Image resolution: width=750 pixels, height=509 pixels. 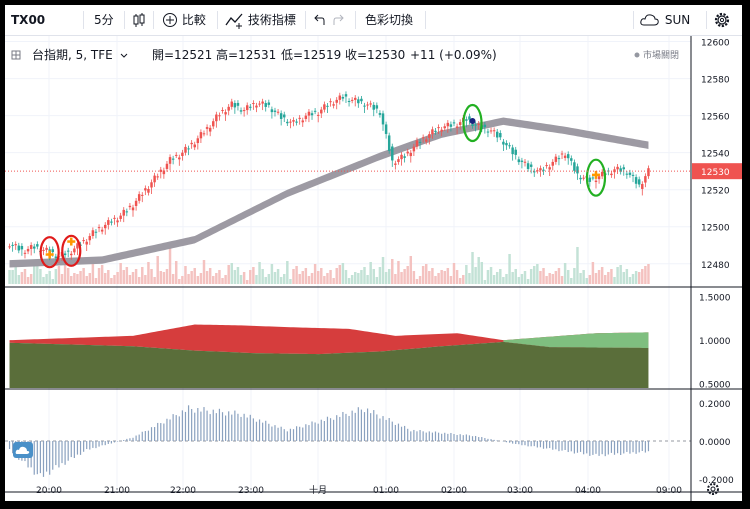 I want to click on cloud-logo-icon, so click(x=23, y=450).